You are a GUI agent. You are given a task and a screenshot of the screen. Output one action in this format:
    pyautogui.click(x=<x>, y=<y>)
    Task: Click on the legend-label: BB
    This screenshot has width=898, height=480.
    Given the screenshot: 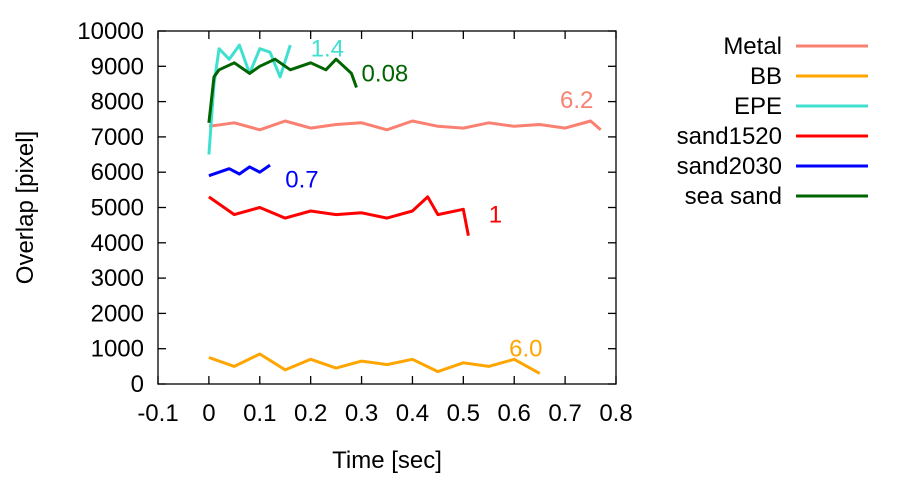 What is the action you would take?
    pyautogui.click(x=766, y=76)
    